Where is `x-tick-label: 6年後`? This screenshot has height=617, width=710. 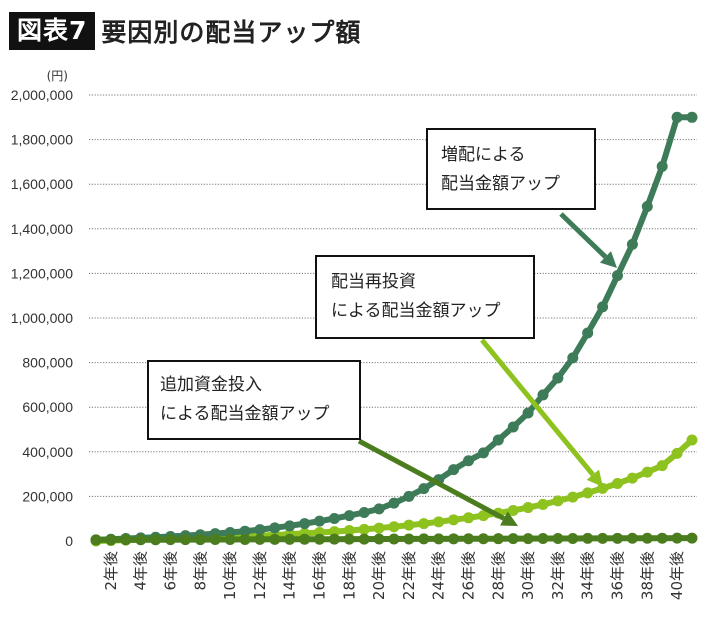 x-tick-label: 6年後 is located at coordinates (171, 571).